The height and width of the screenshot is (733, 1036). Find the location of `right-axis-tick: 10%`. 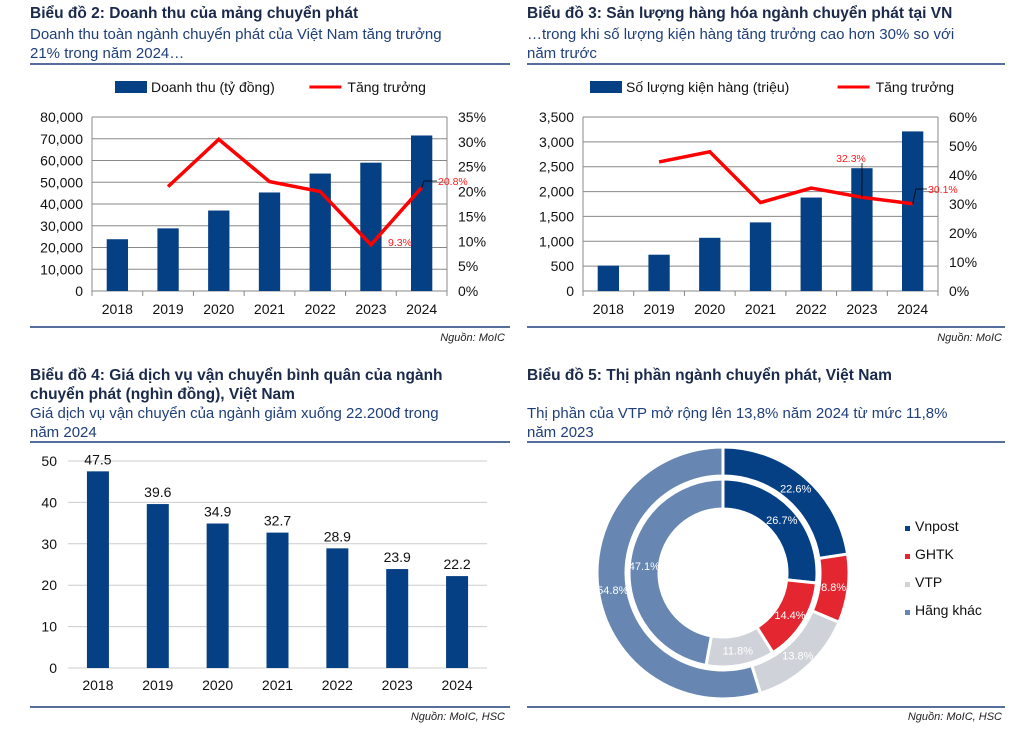

right-axis-tick: 10% is located at coordinates (963, 262).